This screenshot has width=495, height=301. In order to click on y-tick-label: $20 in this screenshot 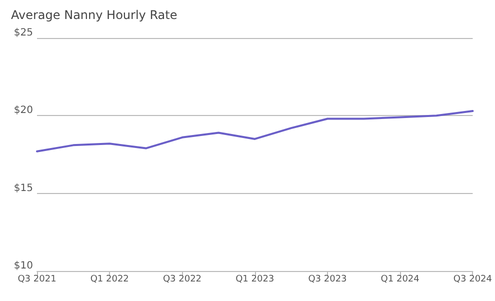, I will do `click(23, 110)`.